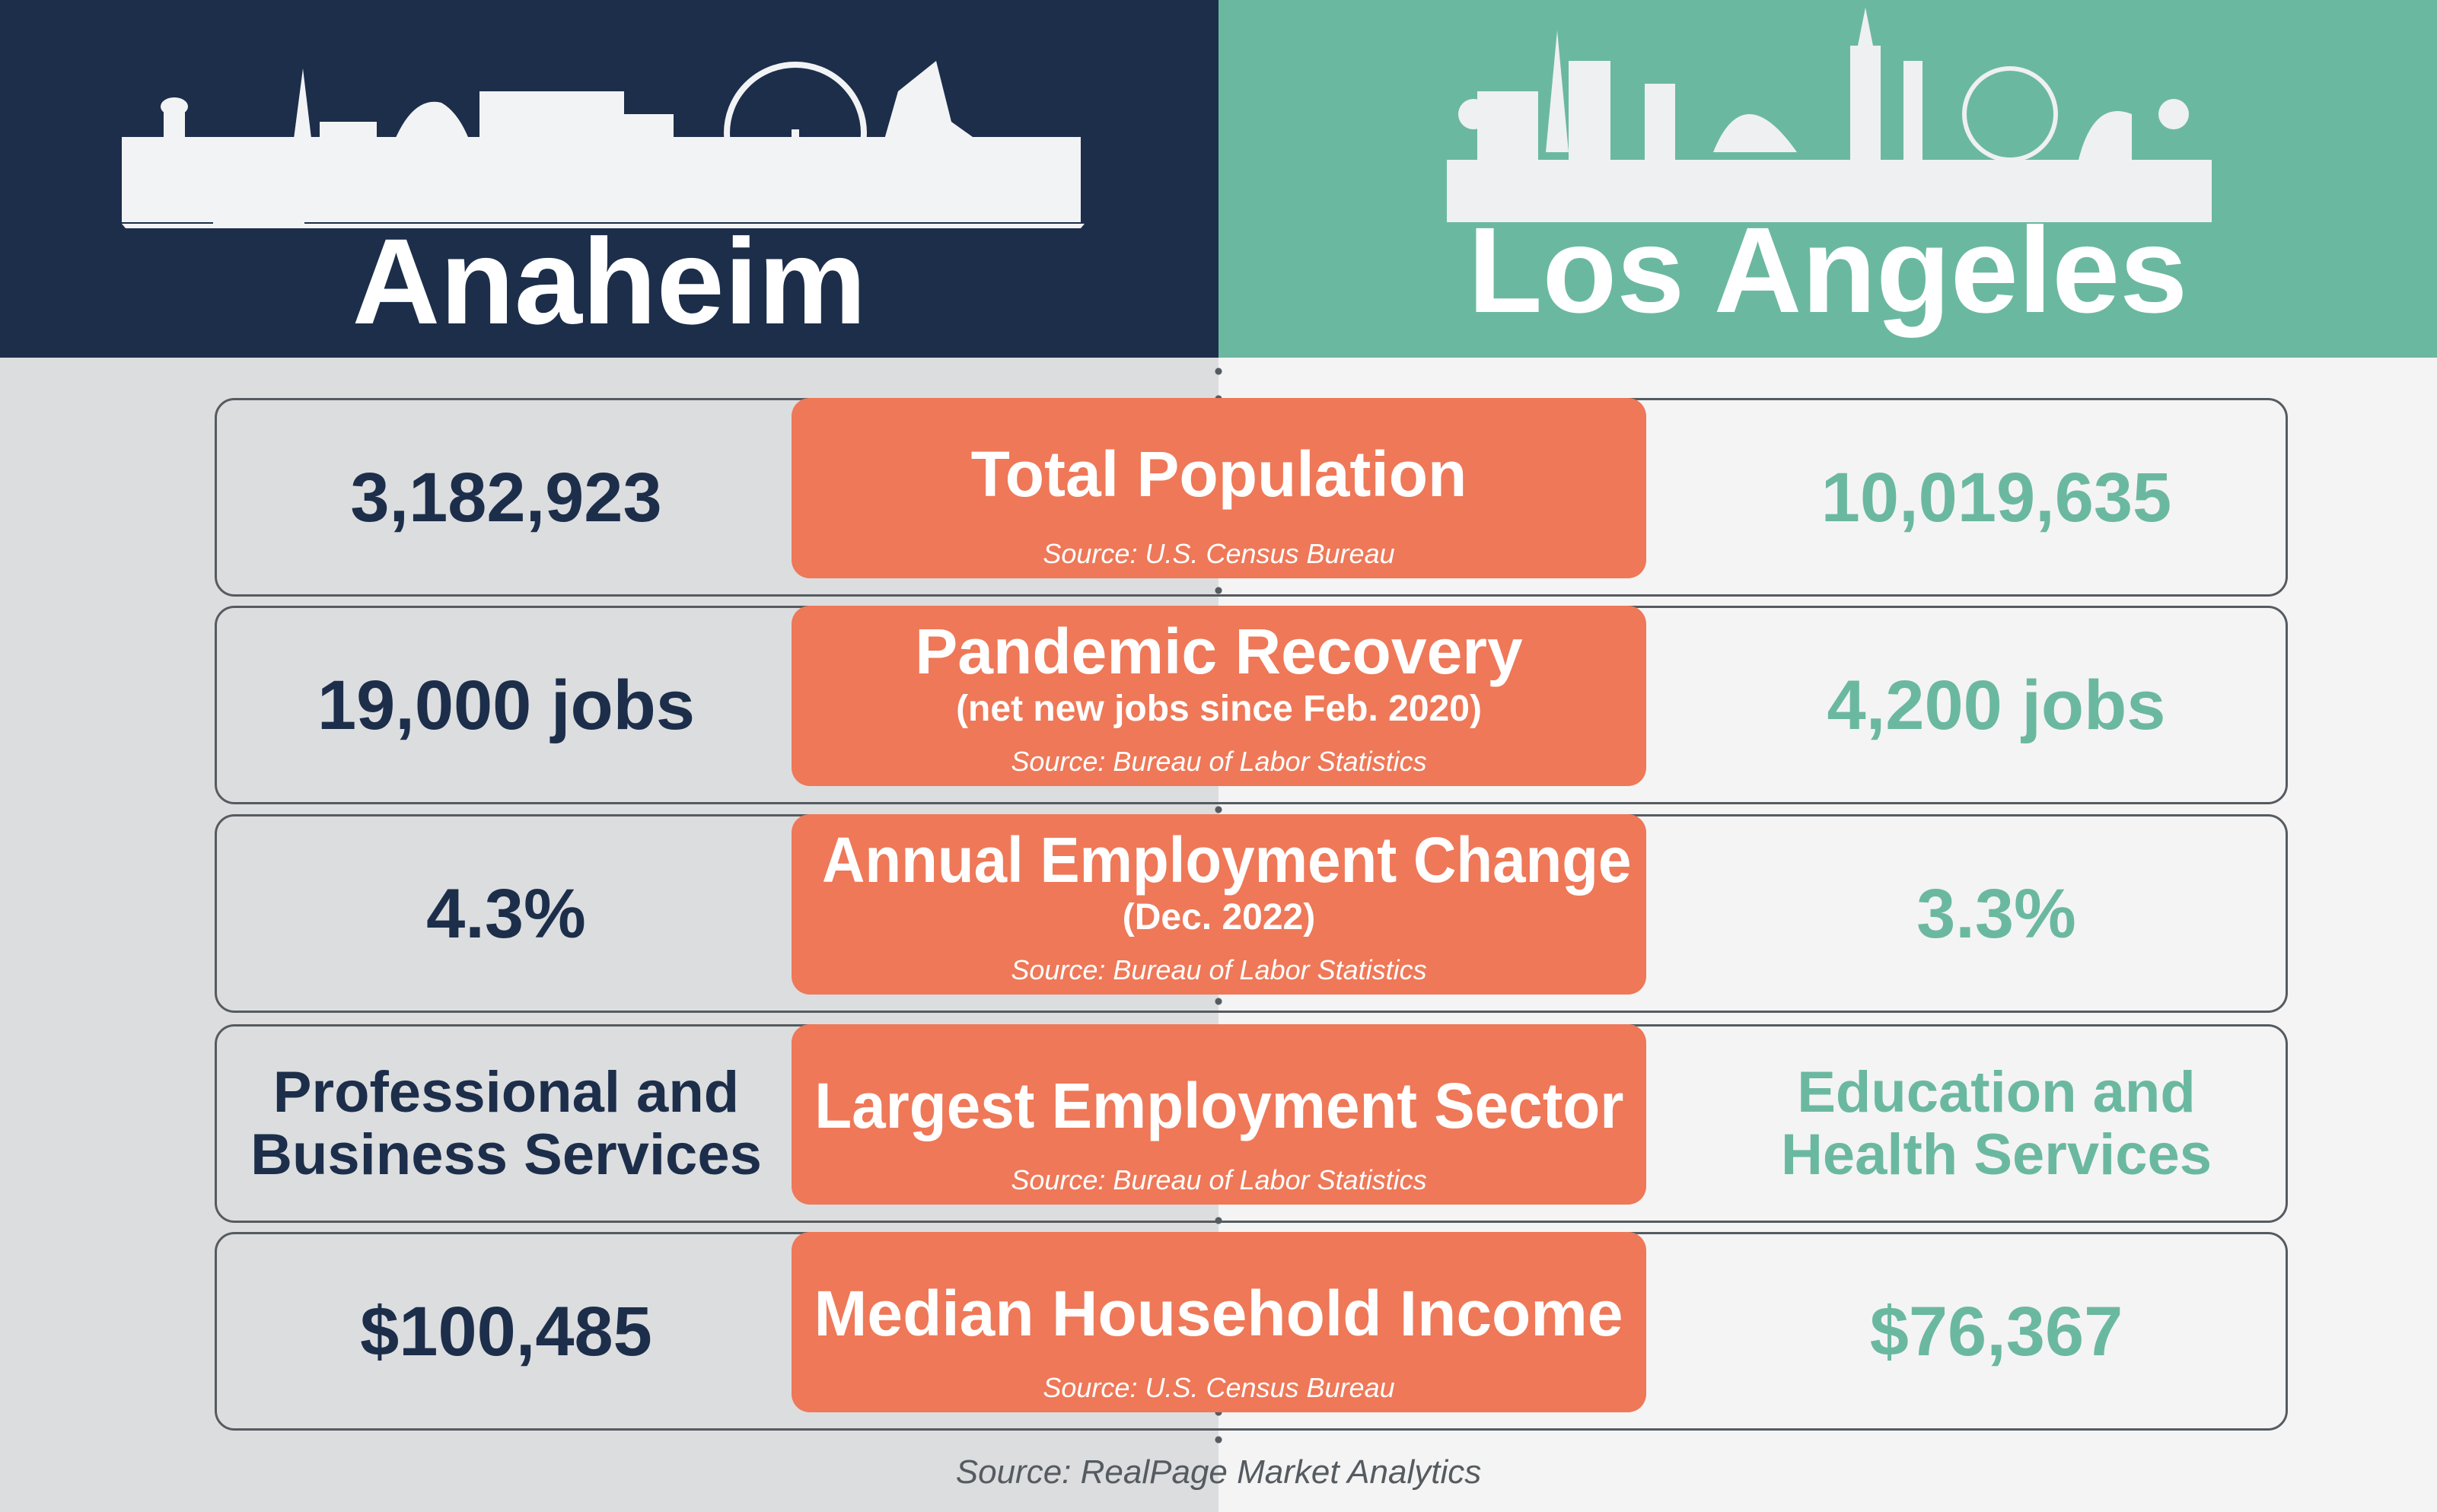 This screenshot has height=1512, width=2437. What do you see at coordinates (609, 281) in the screenshot?
I see `anaheim-title: Anaheim` at bounding box center [609, 281].